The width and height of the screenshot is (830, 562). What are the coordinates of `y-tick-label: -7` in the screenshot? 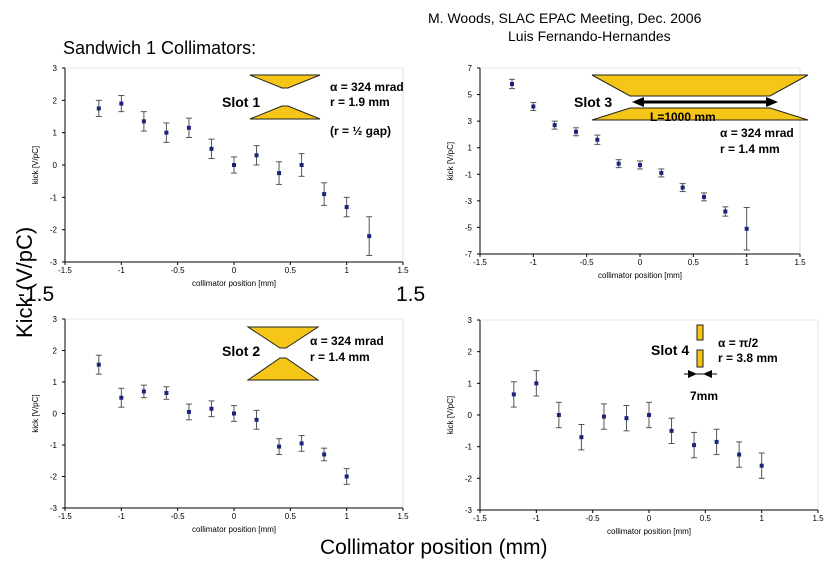 It's located at (469, 254).